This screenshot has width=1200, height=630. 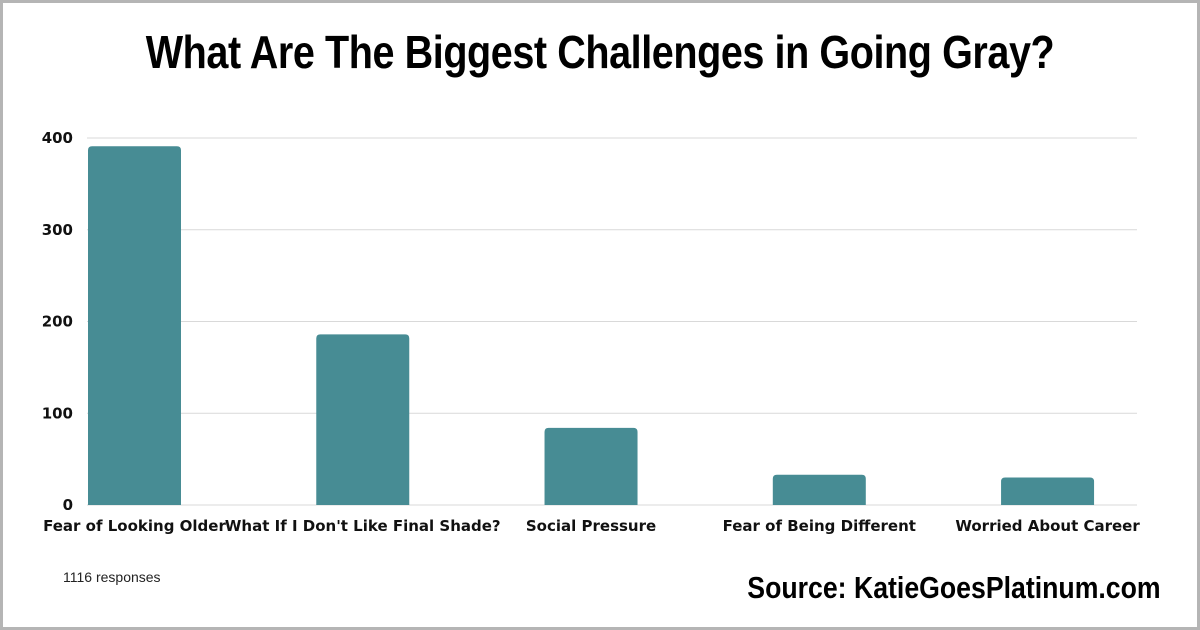 What do you see at coordinates (112, 577) in the screenshot?
I see `response-count-note: 1116 responses` at bounding box center [112, 577].